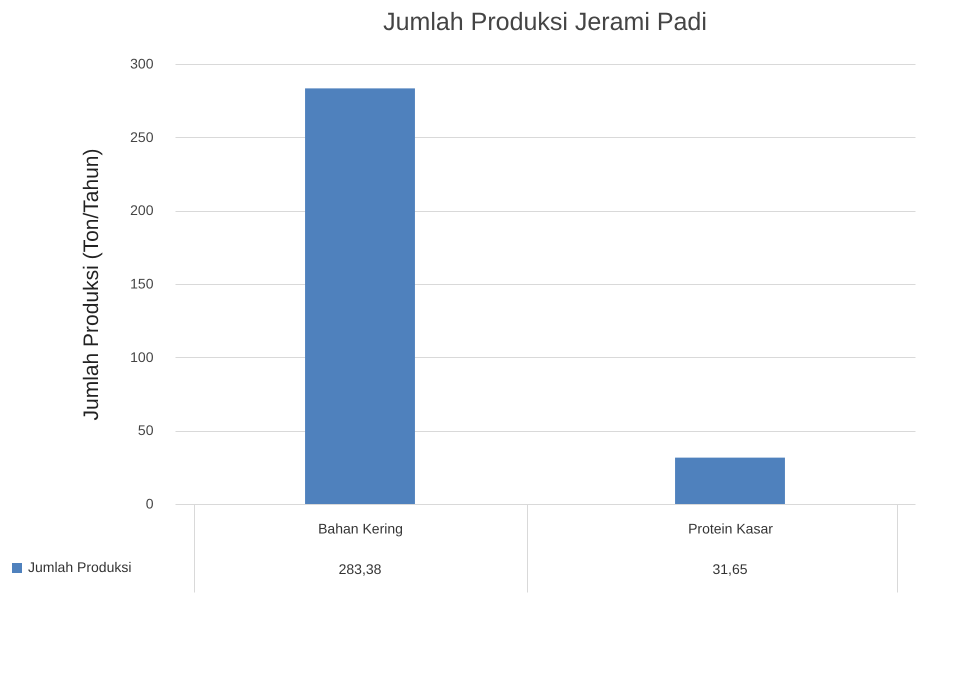 The image size is (972, 683). What do you see at coordinates (142, 64) in the screenshot?
I see `y-tick-label: 300` at bounding box center [142, 64].